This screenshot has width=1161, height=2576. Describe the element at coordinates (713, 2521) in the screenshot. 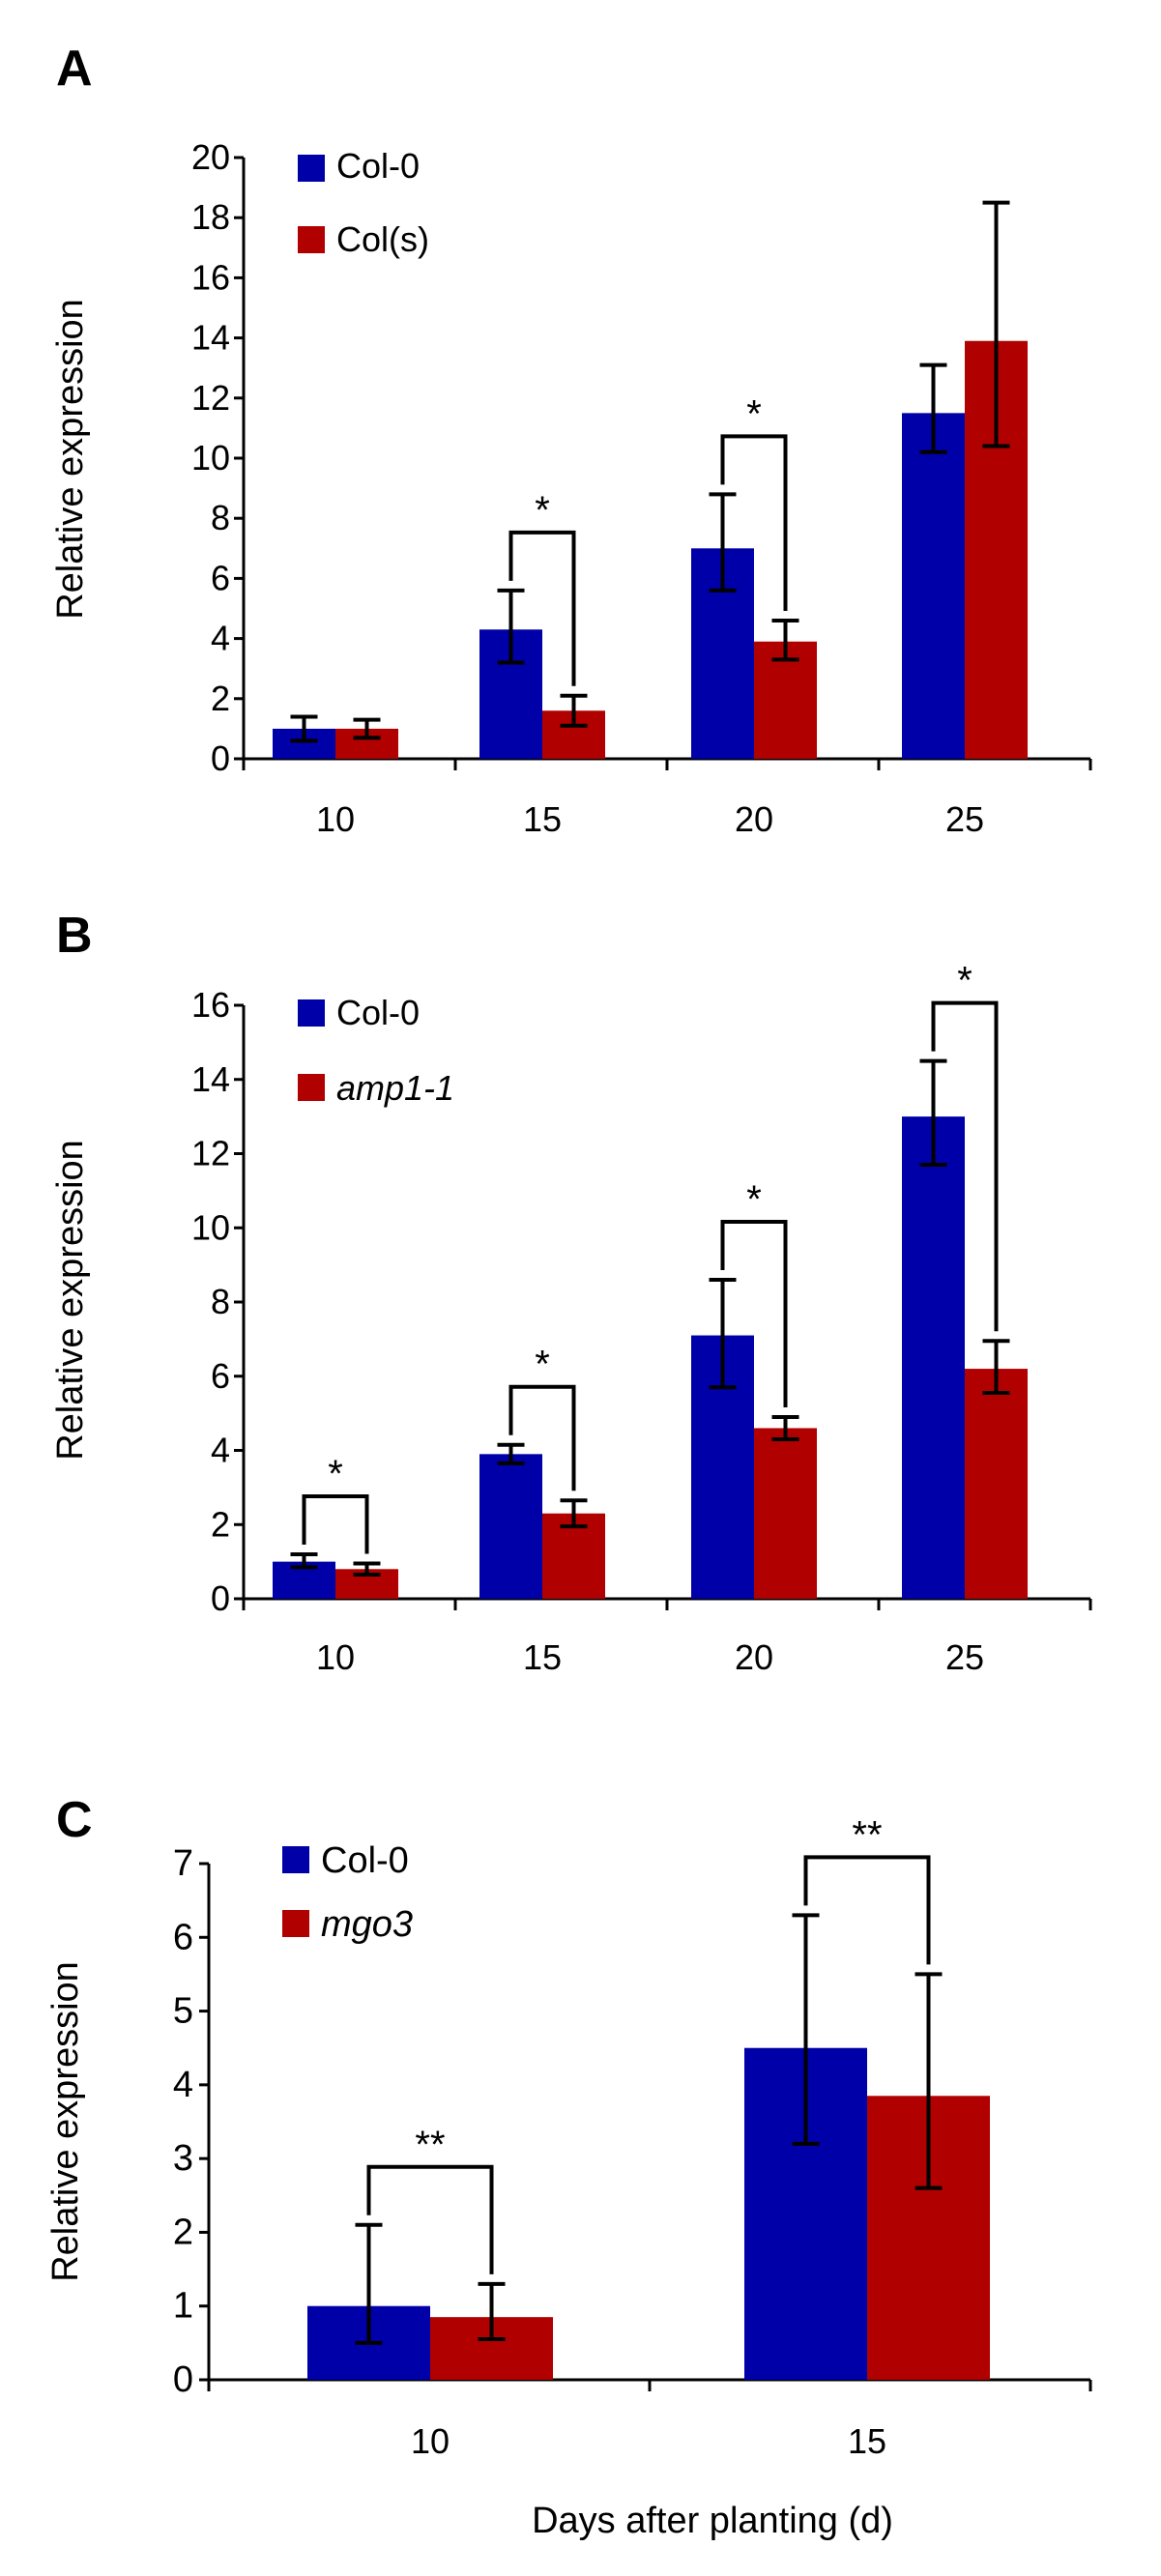

I see `x-axis-label: Days after planting (d)` at that location.